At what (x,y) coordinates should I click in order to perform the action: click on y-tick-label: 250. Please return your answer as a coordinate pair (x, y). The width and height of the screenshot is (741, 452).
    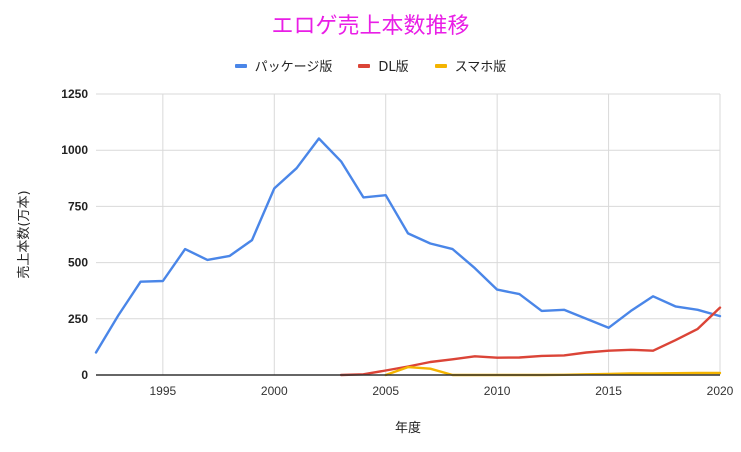
    Looking at the image, I should click on (78, 319).